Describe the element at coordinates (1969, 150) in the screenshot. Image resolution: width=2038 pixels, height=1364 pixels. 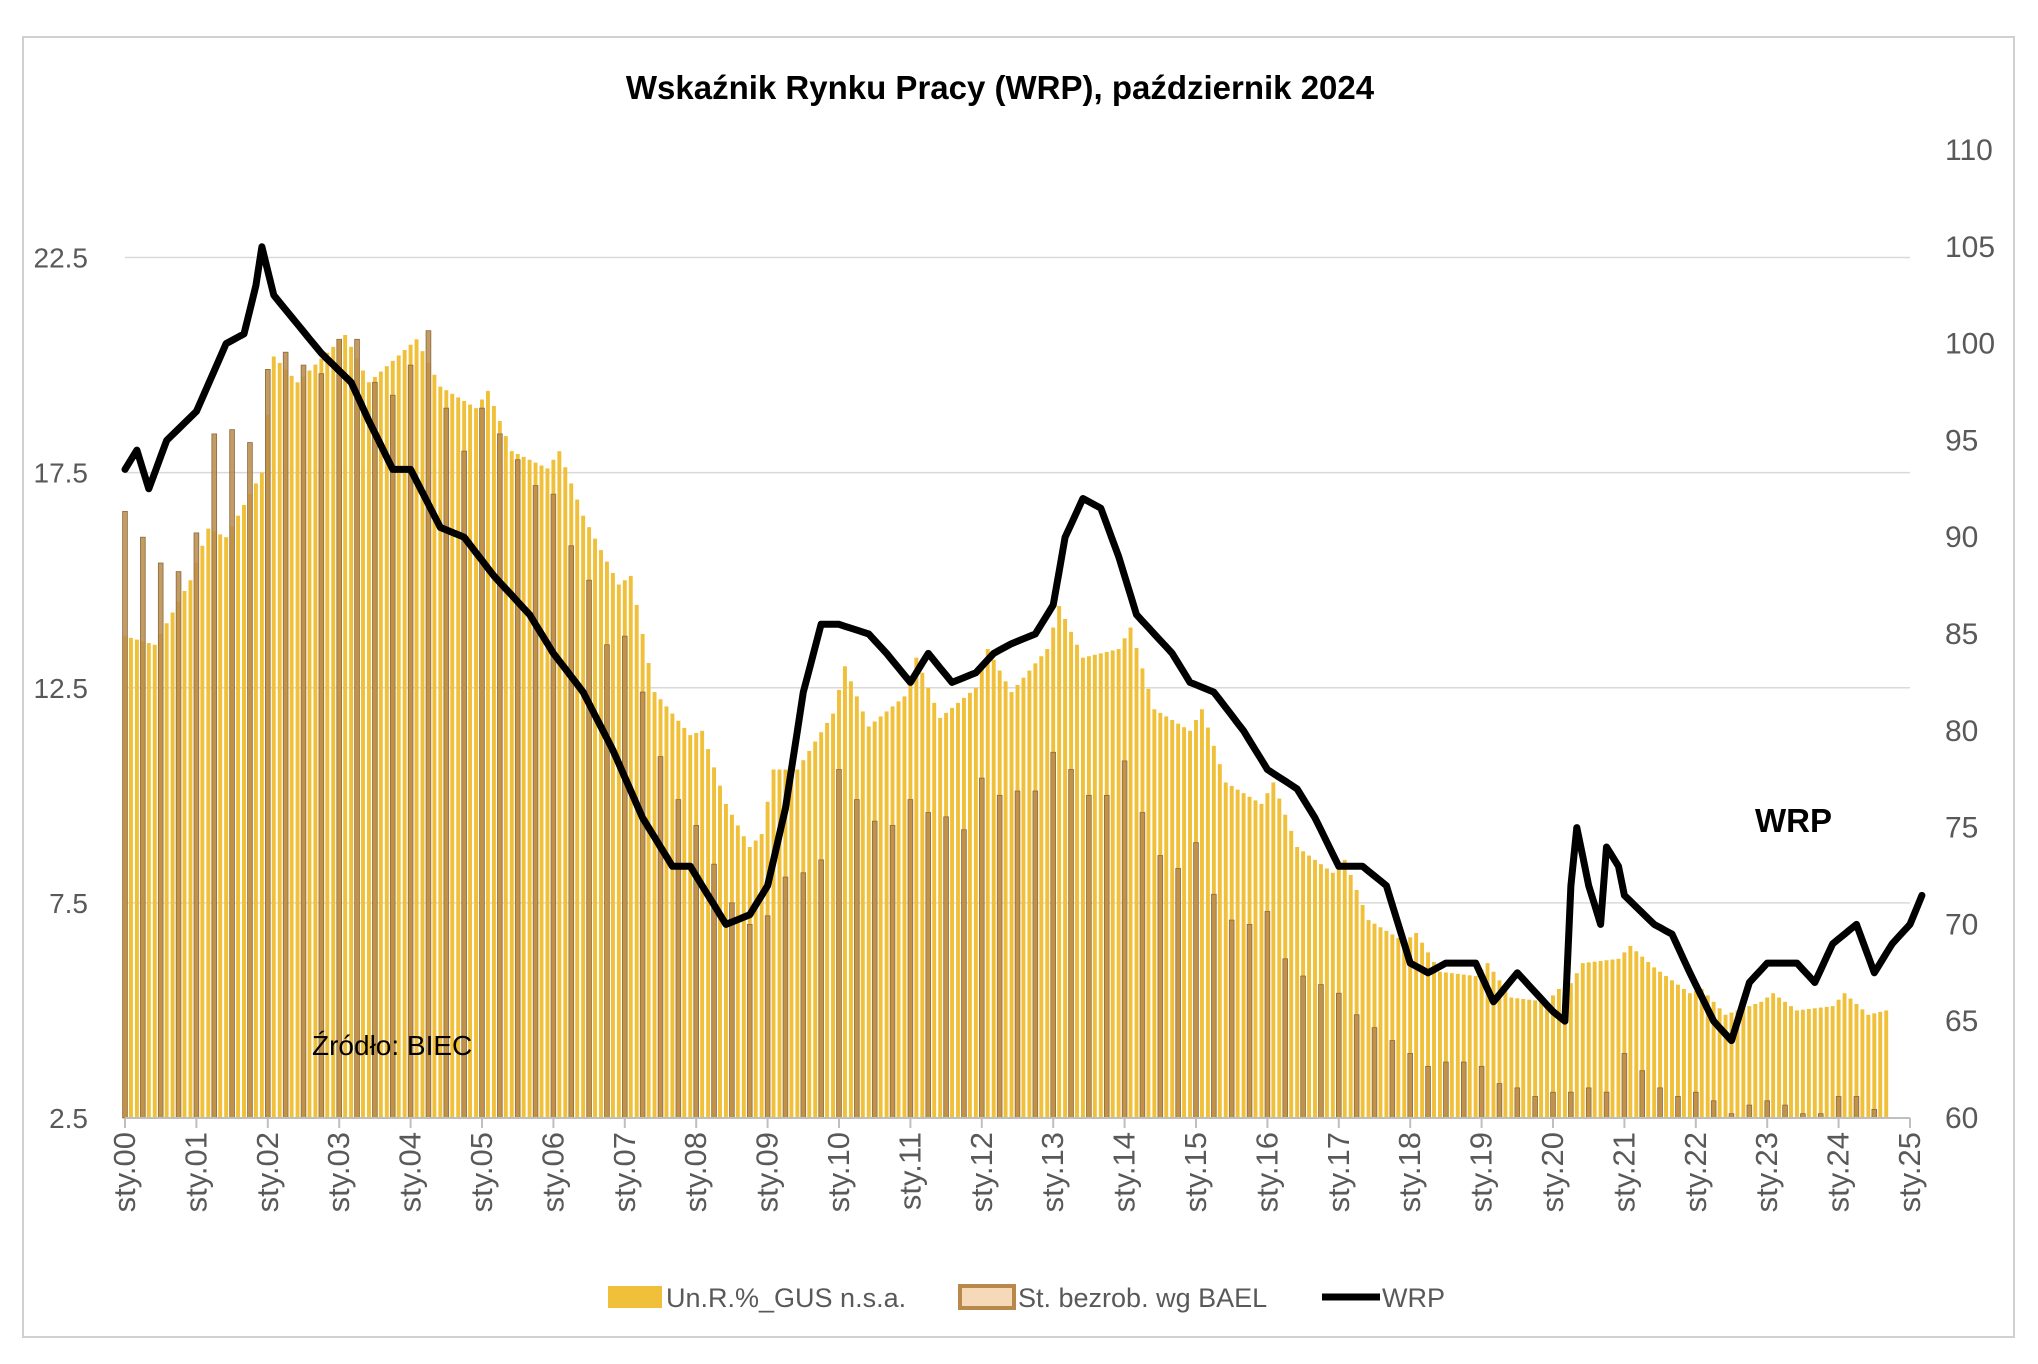
I see `y-right-tick-label: 110` at that location.